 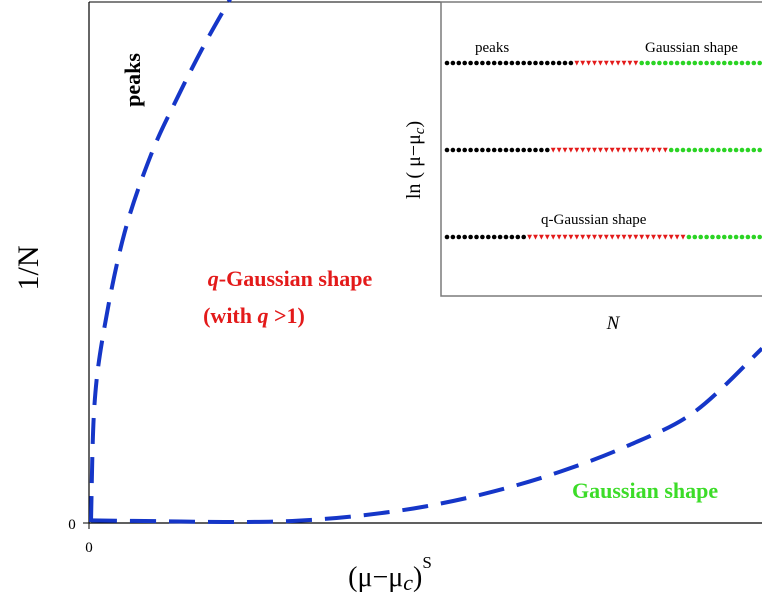 What do you see at coordinates (263, 315) in the screenshot?
I see `annotation-with-q: q` at bounding box center [263, 315].